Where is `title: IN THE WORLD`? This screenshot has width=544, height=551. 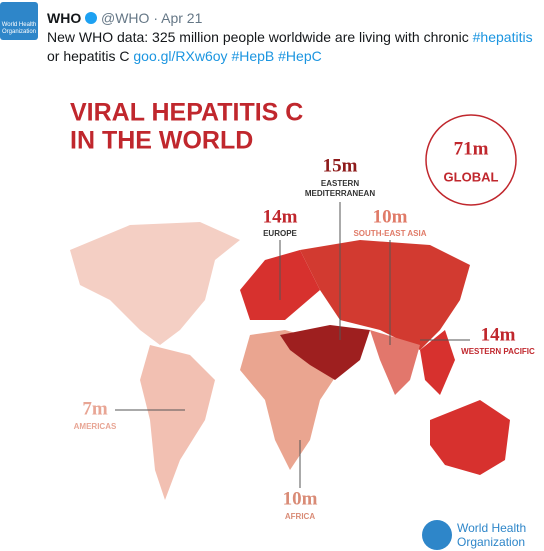
title: IN THE WORLD is located at coordinates (161, 141).